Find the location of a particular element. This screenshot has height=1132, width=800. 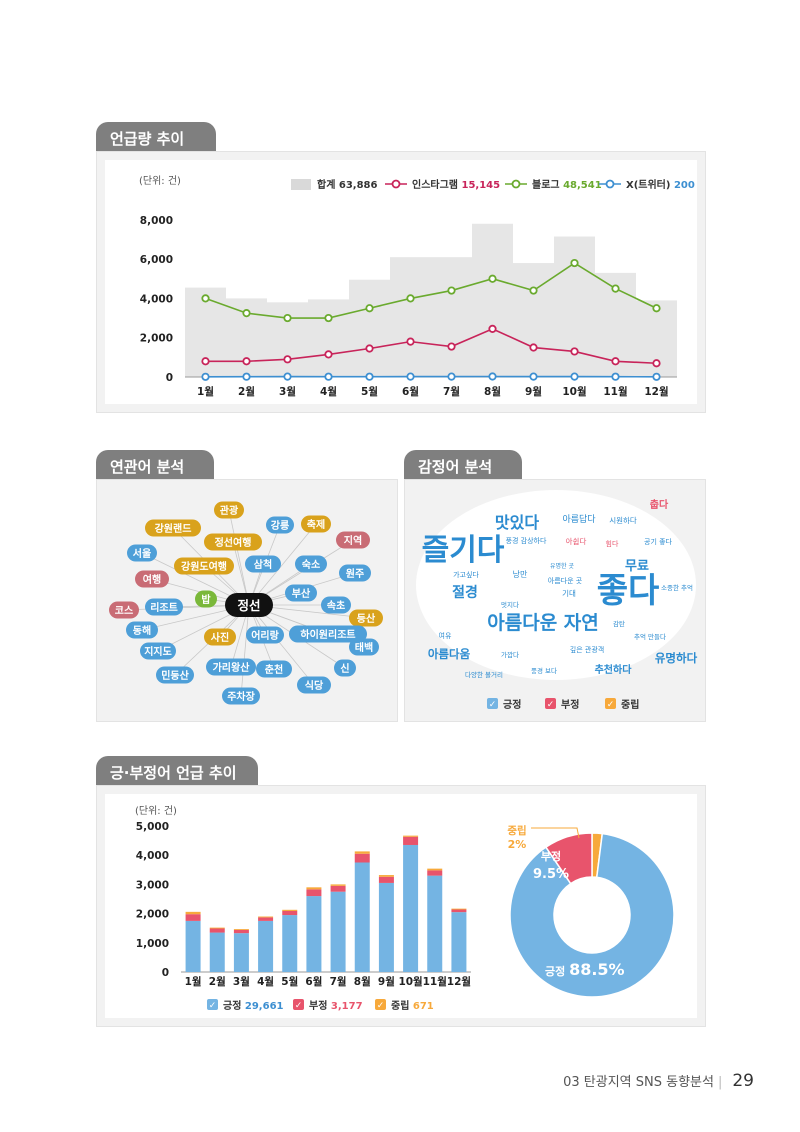

network-node-label: 사진 is located at coordinates (220, 637).